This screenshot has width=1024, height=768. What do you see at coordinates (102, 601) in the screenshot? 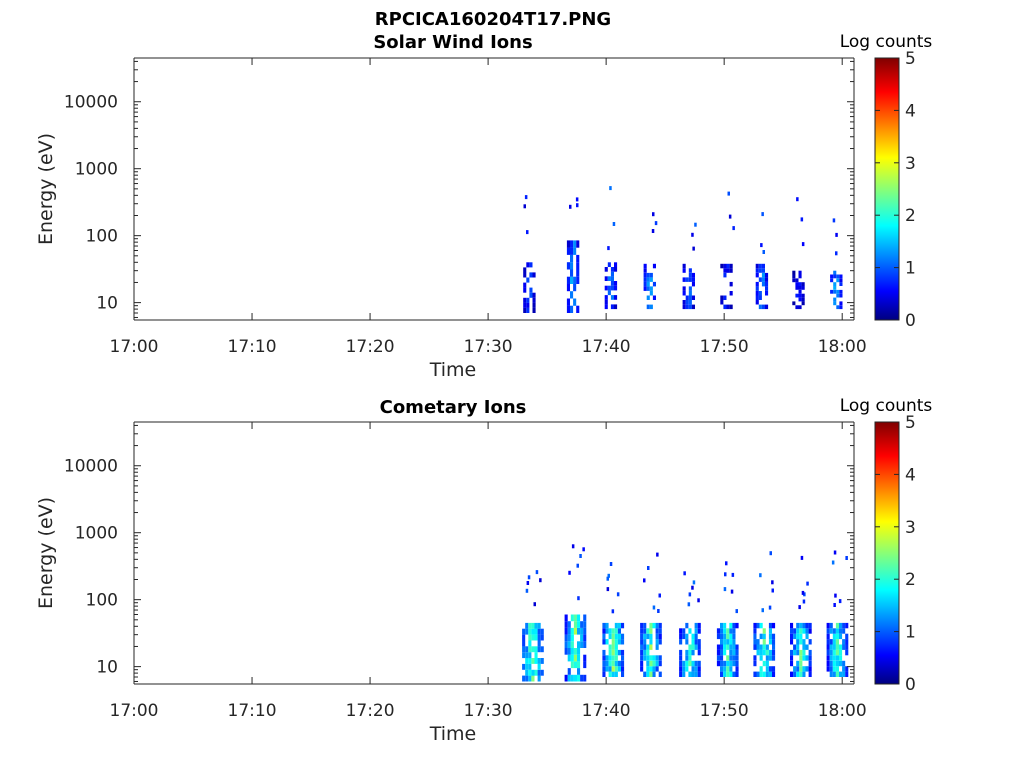
I see `y-tick-label: 100` at bounding box center [102, 601].